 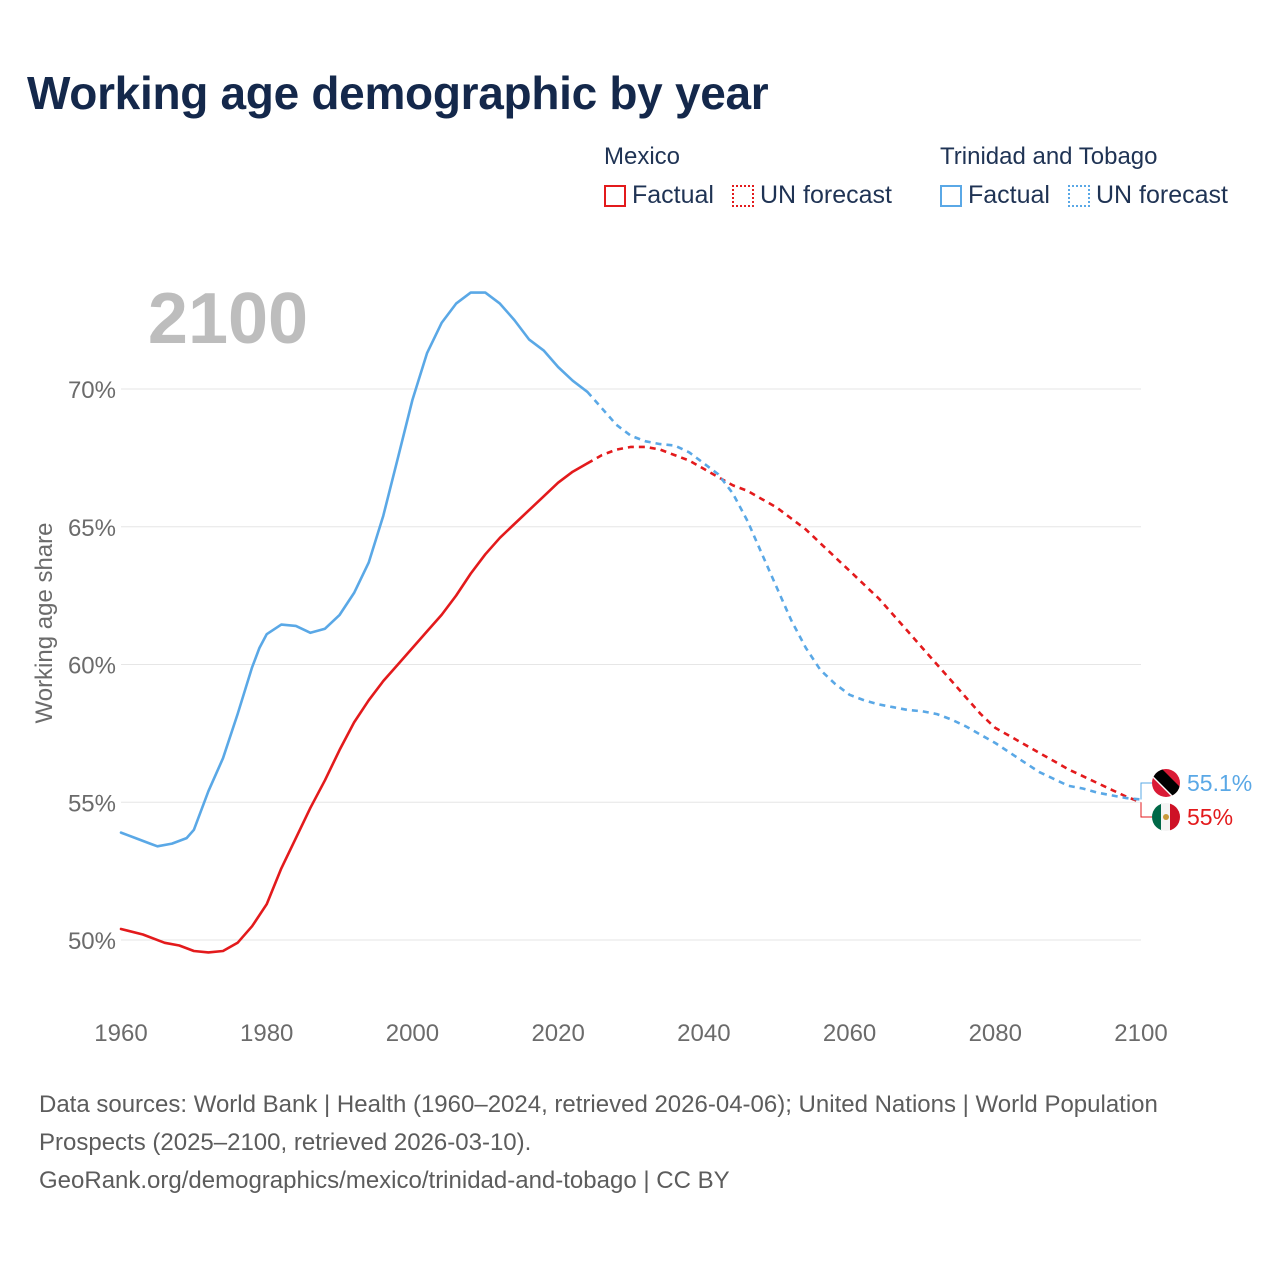 I want to click on legend-item-mexico-factual: Factual, so click(x=659, y=195).